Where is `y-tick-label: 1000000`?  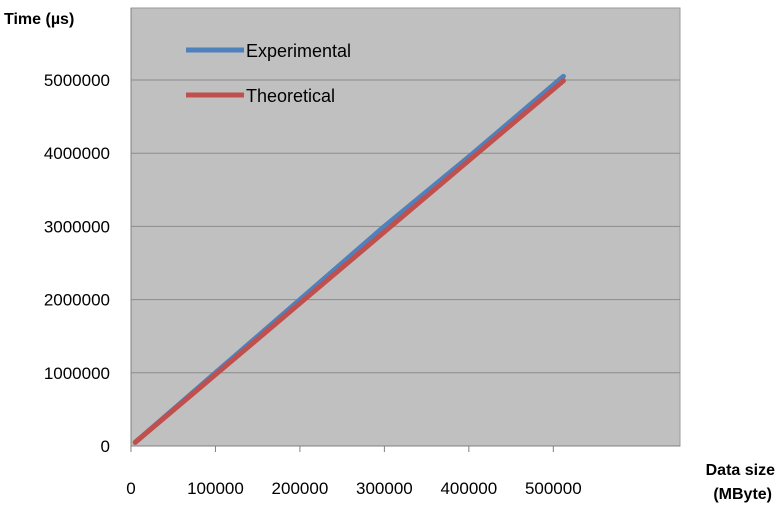 y-tick-label: 1000000 is located at coordinates (77, 373).